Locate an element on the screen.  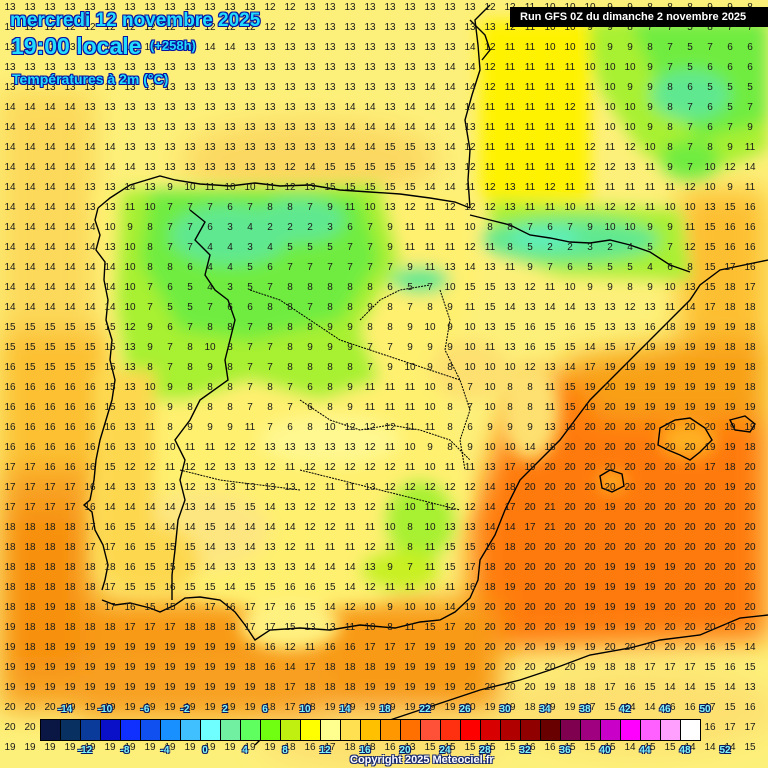
legend-label-bottom: 20 is located at coordinates (405, 750).